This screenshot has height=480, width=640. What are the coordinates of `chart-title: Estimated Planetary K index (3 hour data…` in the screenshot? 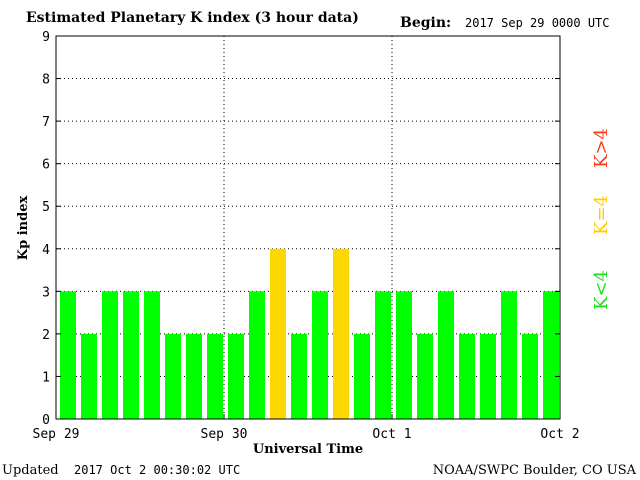 It's located at (192, 18).